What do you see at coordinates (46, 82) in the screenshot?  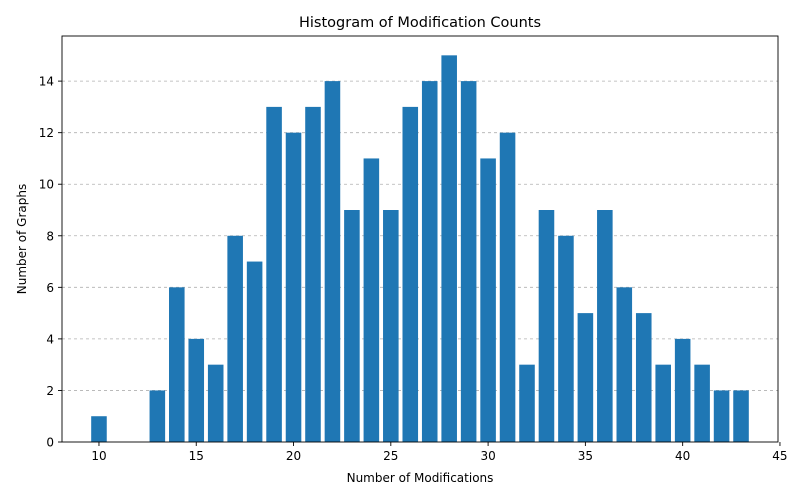 I see `y-tick-label: 14` at bounding box center [46, 82].